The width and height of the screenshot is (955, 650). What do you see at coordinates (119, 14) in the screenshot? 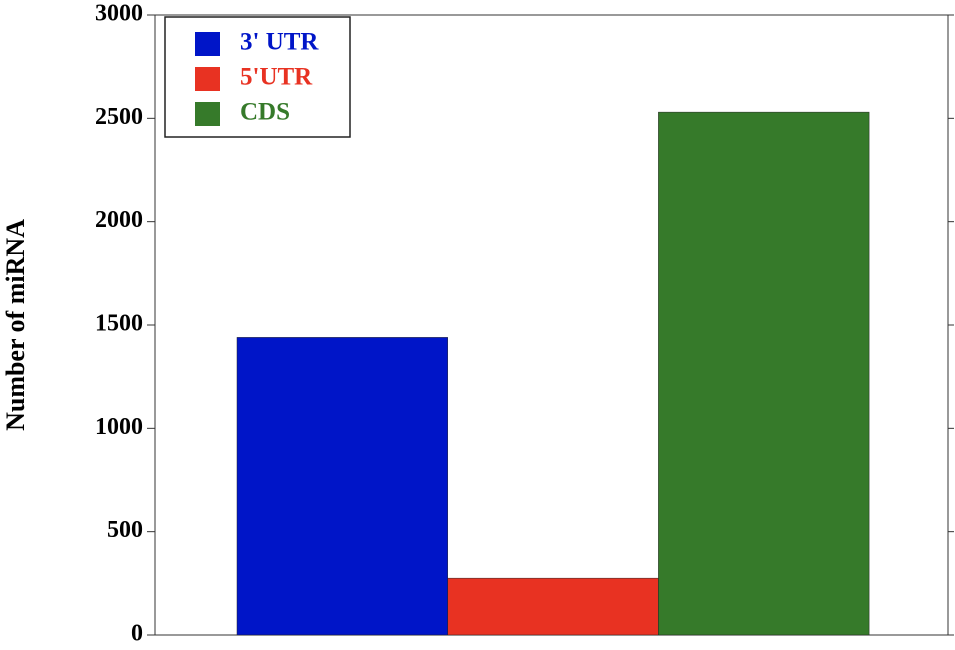
I see `y-tick-label: 3000` at bounding box center [119, 14].